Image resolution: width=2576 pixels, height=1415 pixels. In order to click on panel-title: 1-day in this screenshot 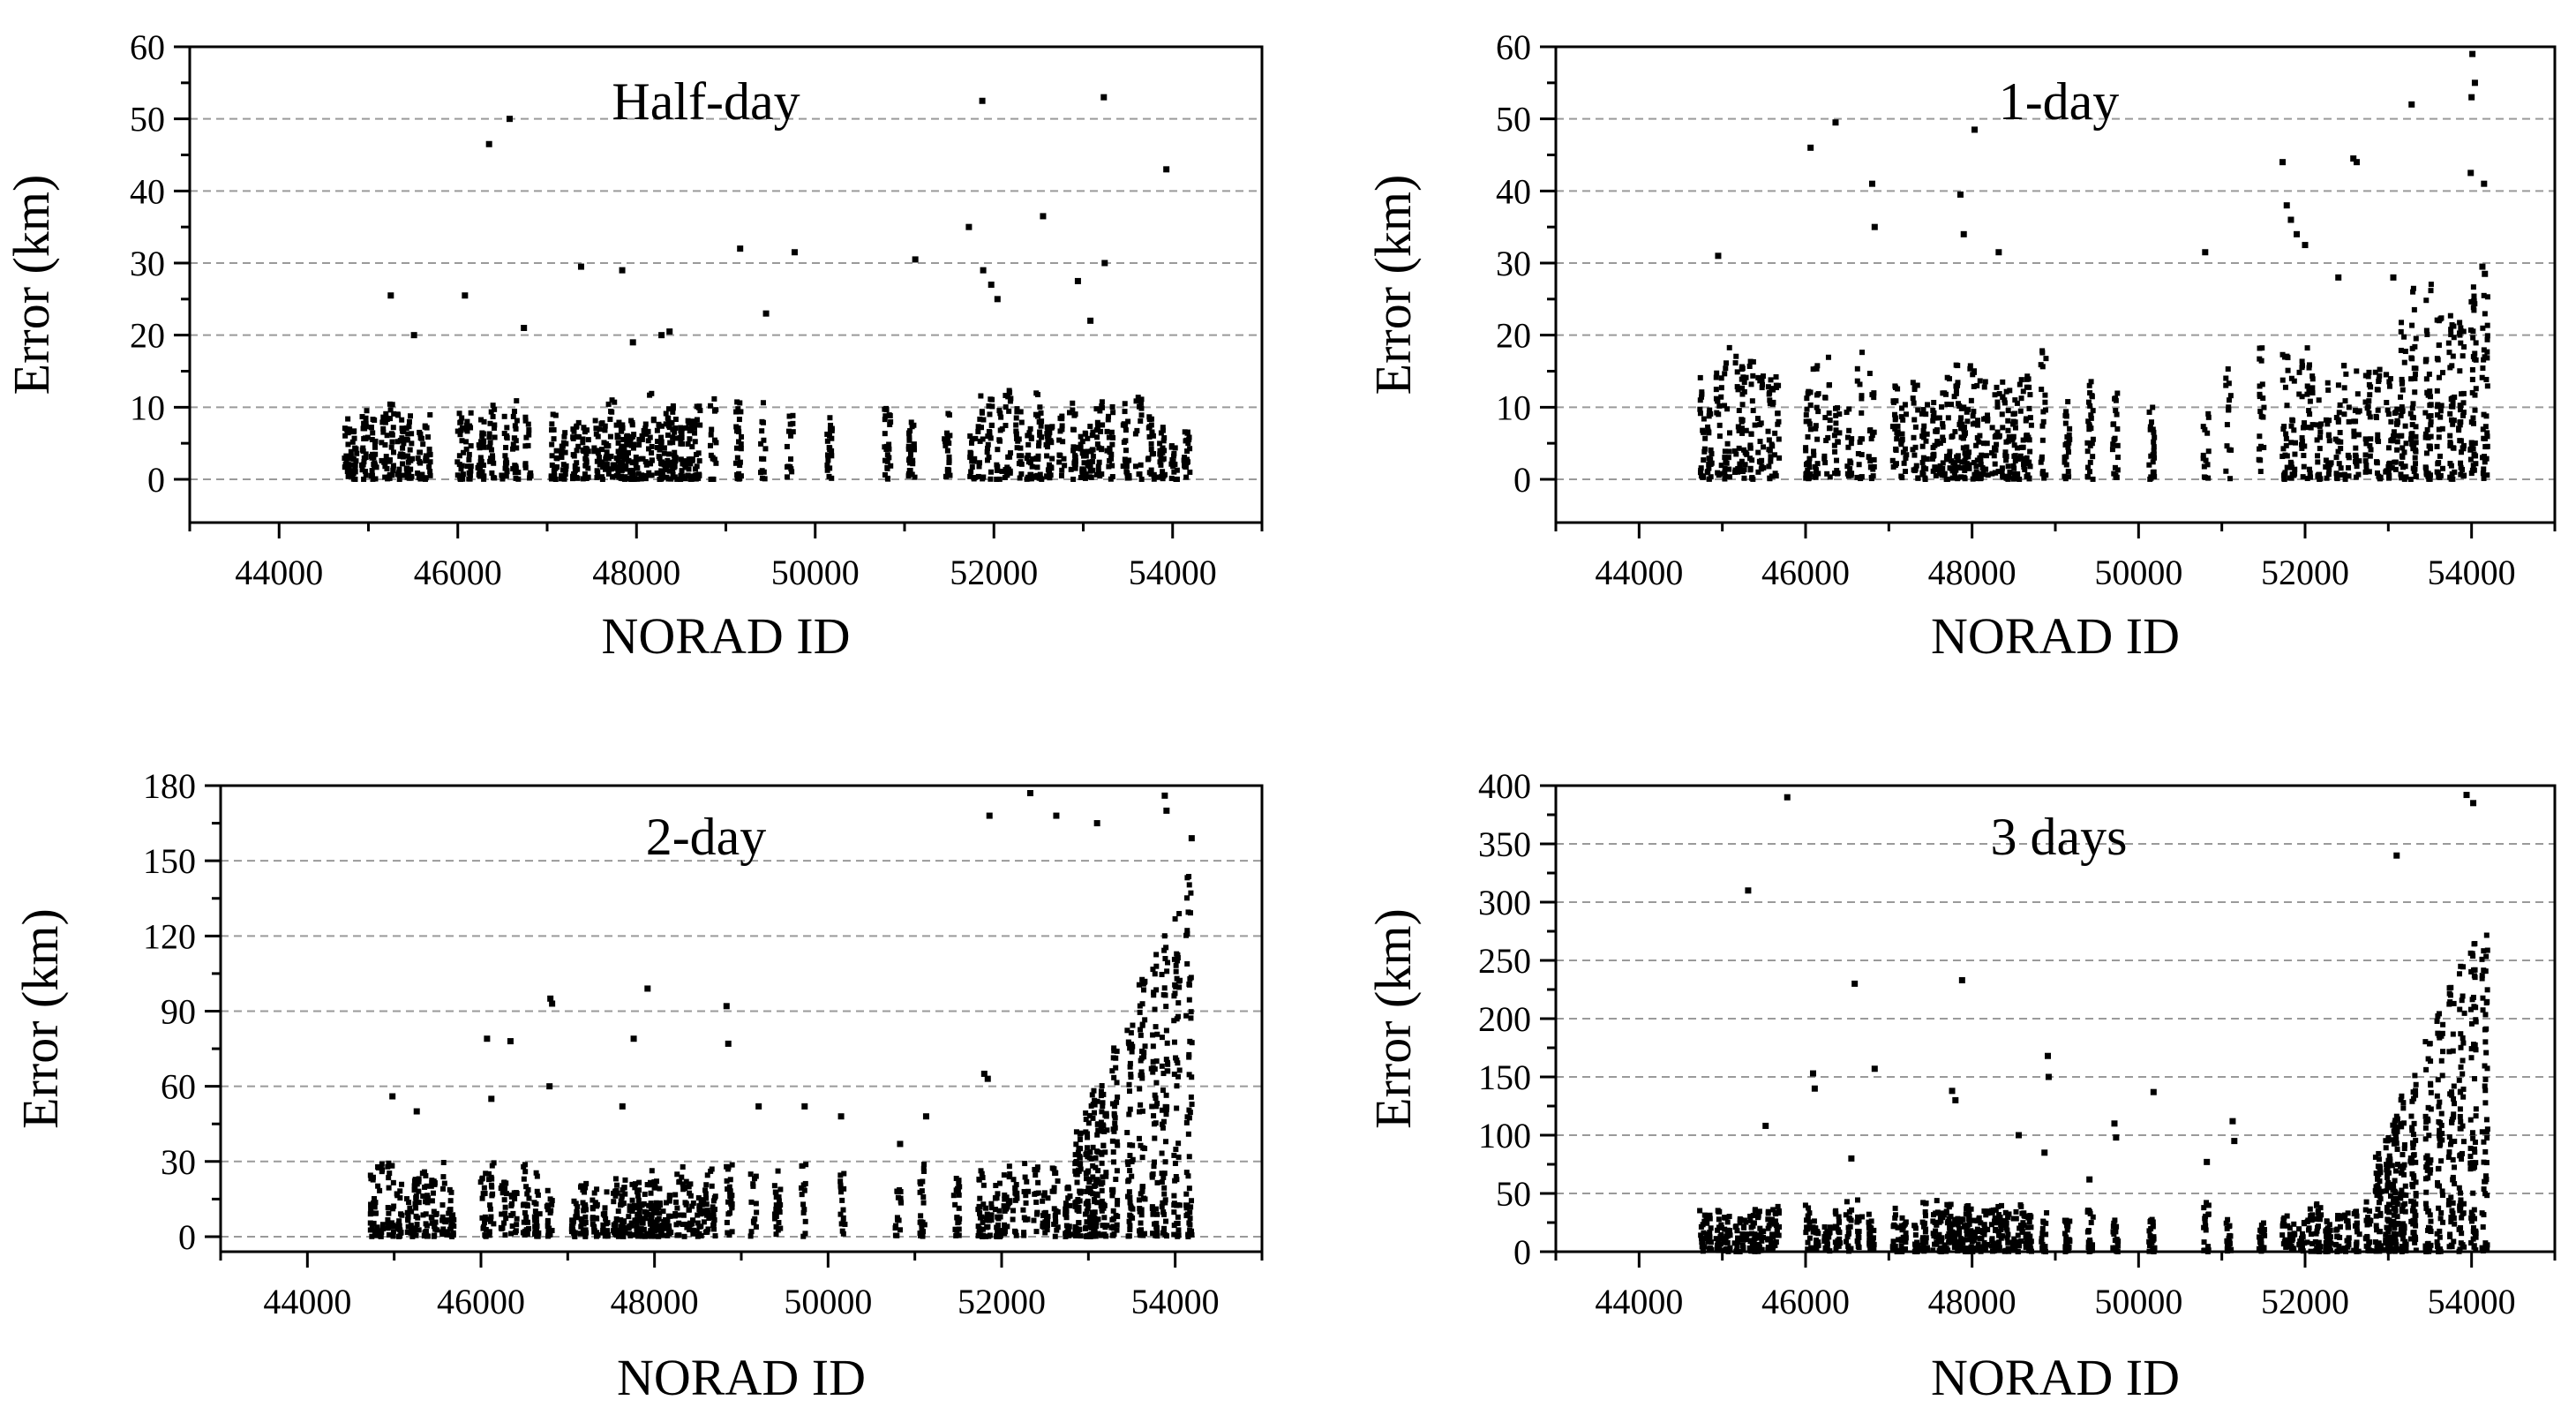, I will do `click(2059, 101)`.